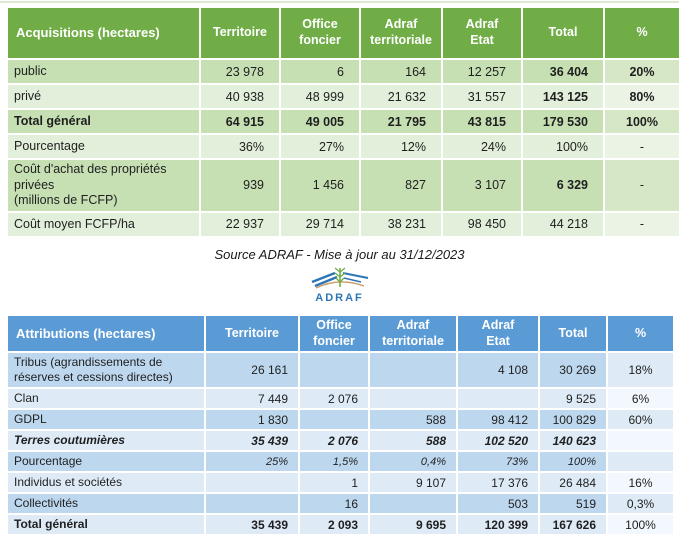  I want to click on cell: 9 107, so click(413, 483).